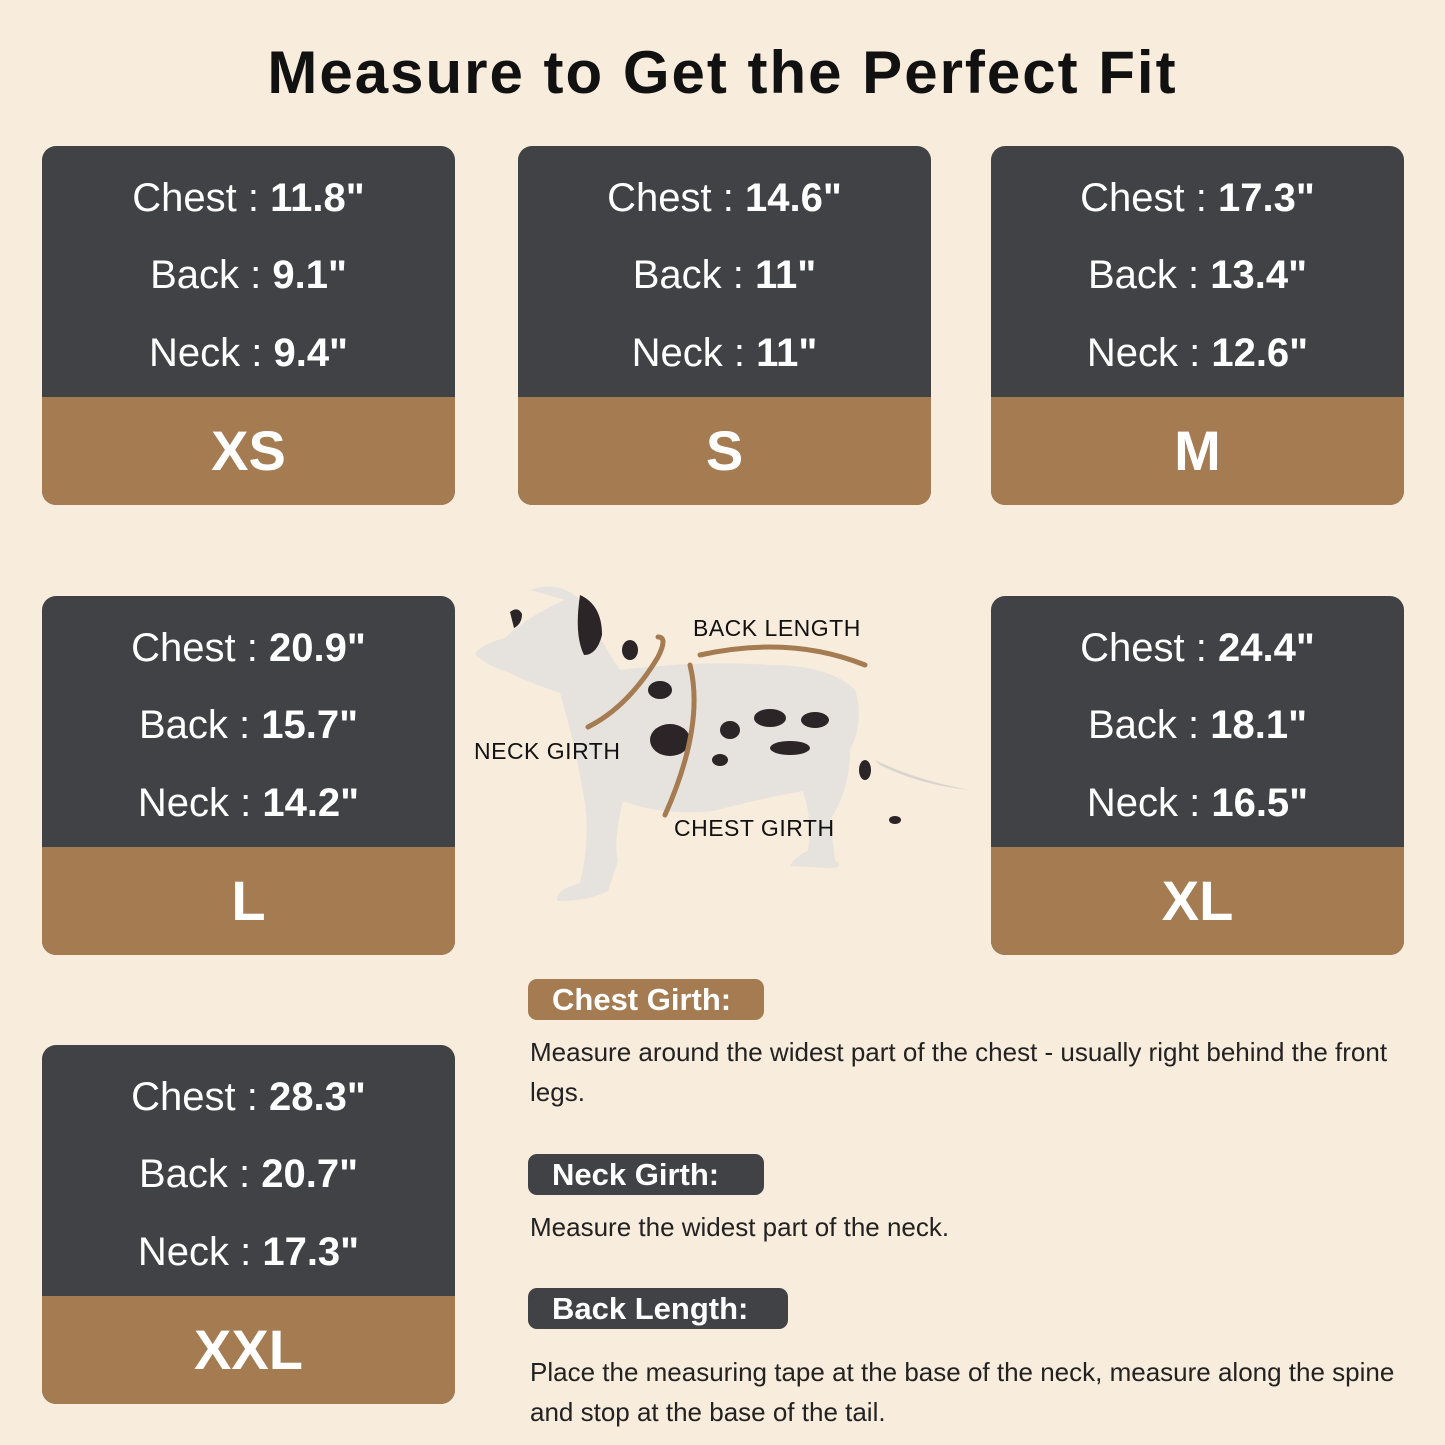 This screenshot has height=1445, width=1445. I want to click on measurements: Chest : 20.9" Back : 15.7" Neck : 14.2", so click(248, 721).